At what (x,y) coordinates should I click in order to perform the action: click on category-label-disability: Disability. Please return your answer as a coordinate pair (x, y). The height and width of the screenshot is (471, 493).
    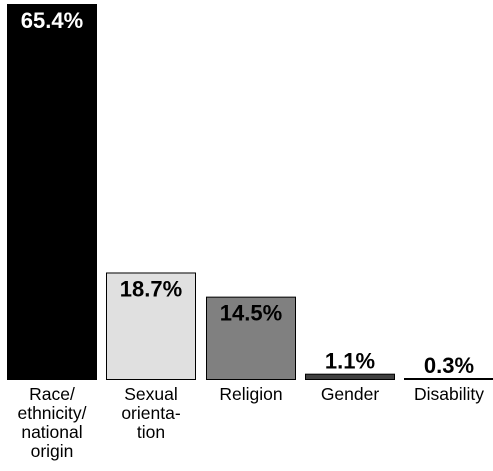
    Looking at the image, I should click on (449, 394).